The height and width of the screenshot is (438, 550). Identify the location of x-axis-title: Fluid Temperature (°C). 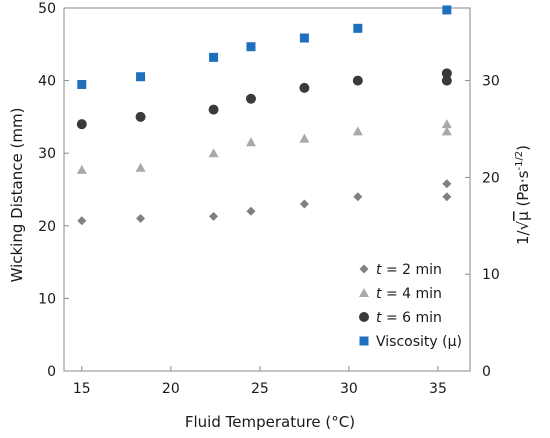
(270, 422).